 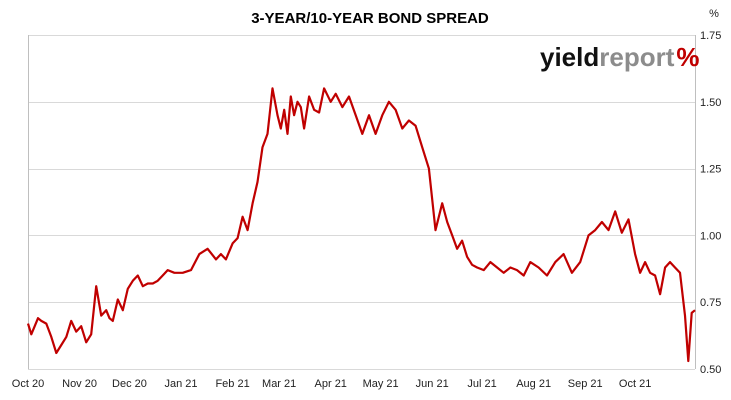 I want to click on logo-percent-icon: %, so click(x=687, y=57).